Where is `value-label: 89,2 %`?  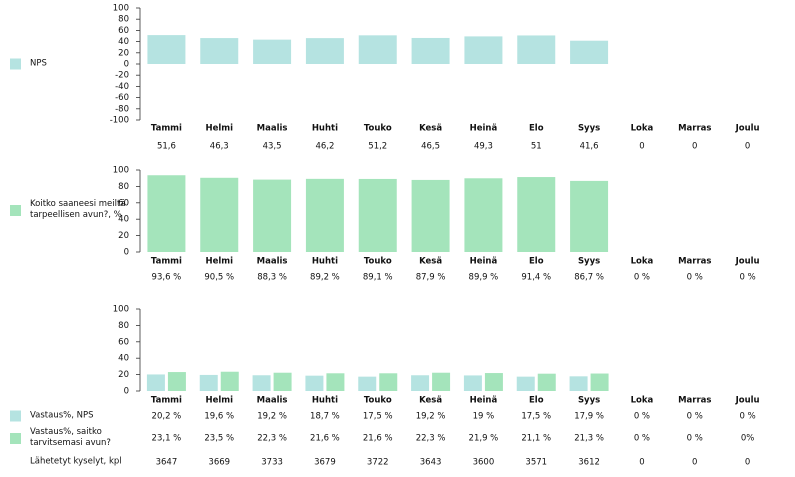
value-label: 89,2 % is located at coordinates (325, 278).